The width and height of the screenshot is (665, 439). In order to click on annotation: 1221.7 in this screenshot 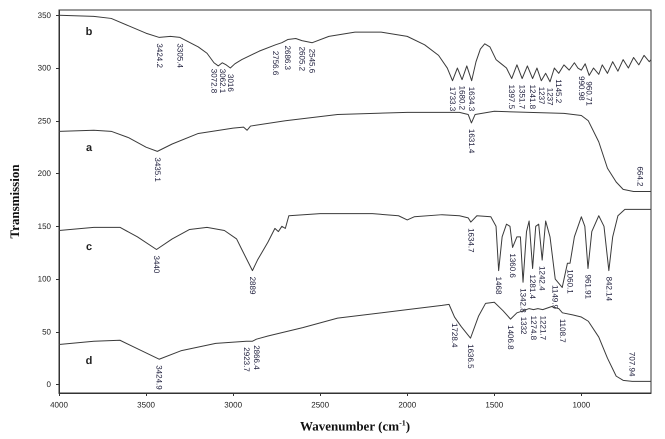, I will do `click(543, 328)`.